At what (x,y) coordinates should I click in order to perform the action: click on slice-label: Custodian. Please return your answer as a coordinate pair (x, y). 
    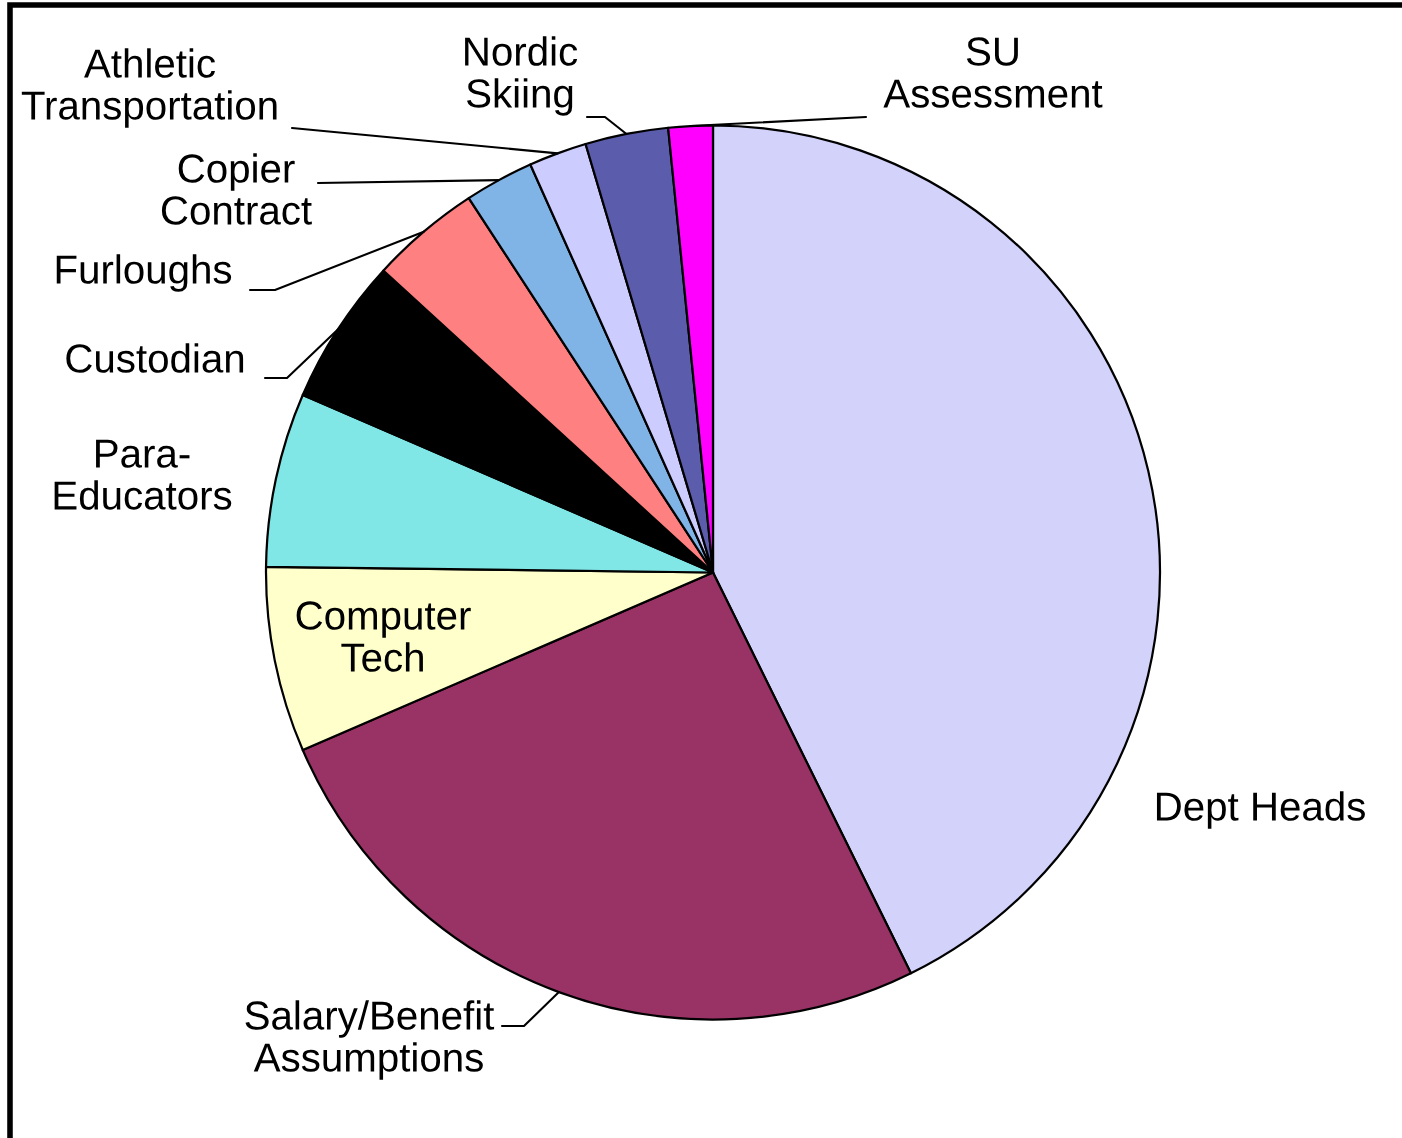
    Looking at the image, I should click on (155, 358).